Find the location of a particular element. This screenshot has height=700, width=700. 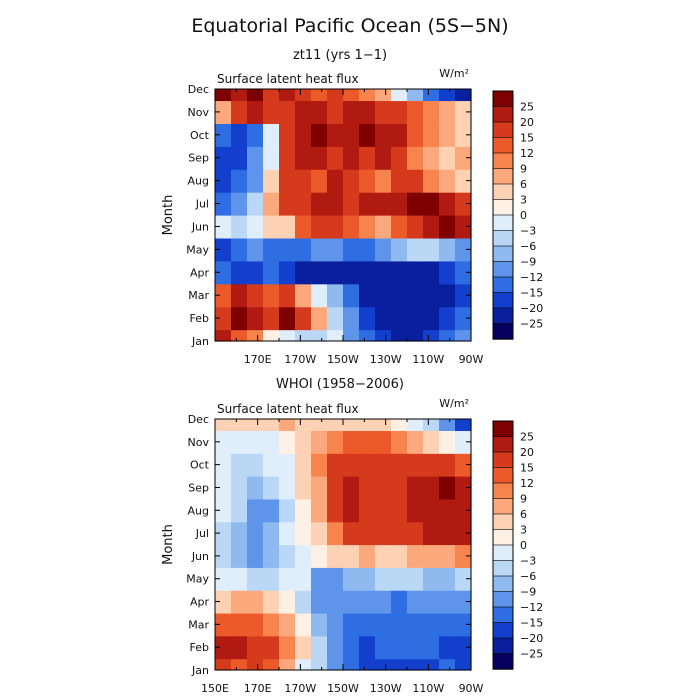

panel-subtitle: zt11 (yrs 1−1) is located at coordinates (340, 55).